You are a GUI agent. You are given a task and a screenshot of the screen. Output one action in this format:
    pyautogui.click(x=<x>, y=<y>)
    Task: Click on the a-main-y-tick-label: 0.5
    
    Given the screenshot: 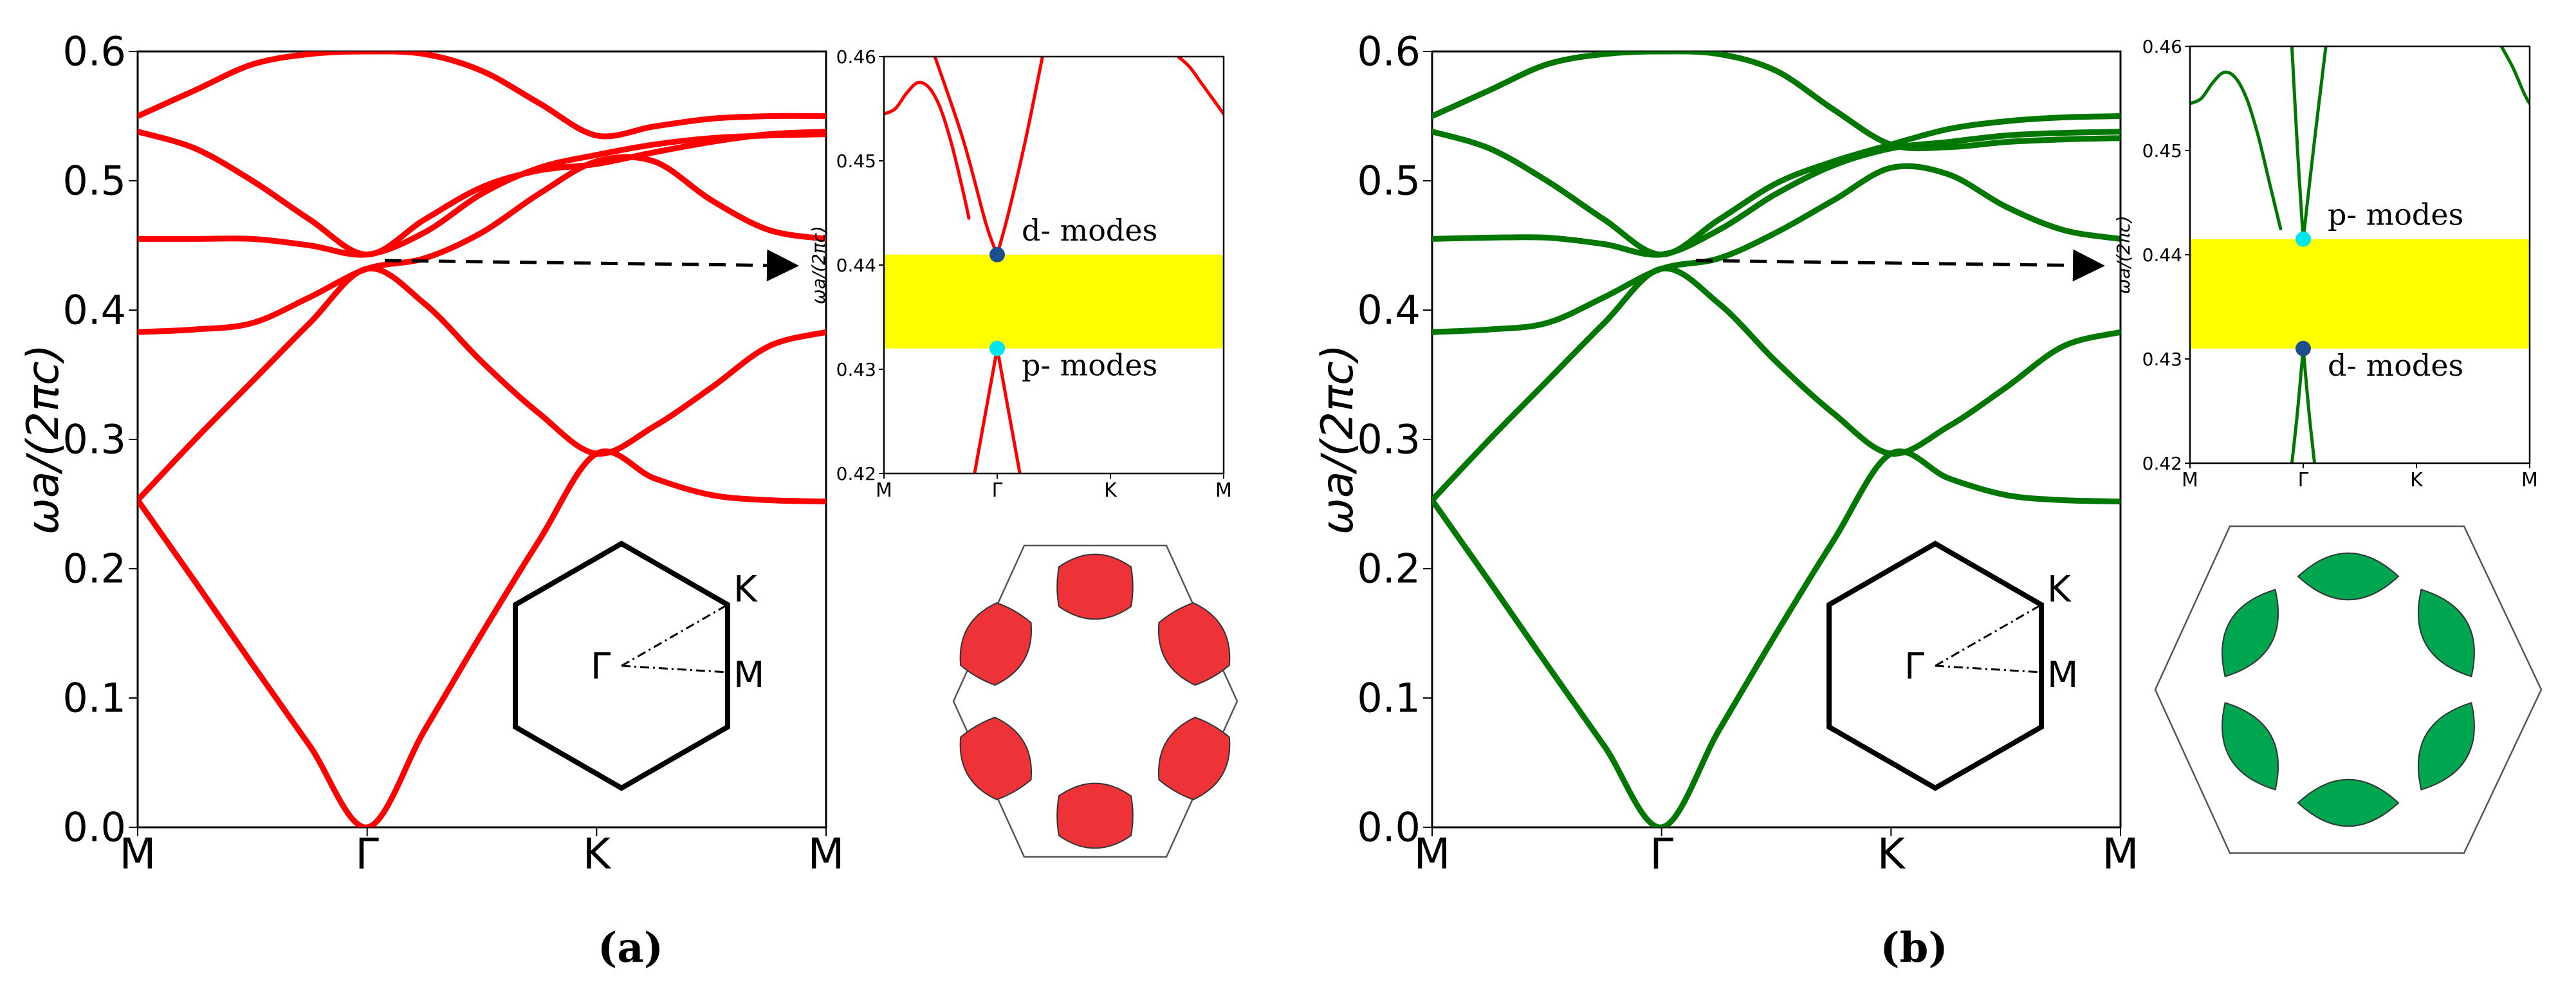 What is the action you would take?
    pyautogui.click(x=94, y=182)
    